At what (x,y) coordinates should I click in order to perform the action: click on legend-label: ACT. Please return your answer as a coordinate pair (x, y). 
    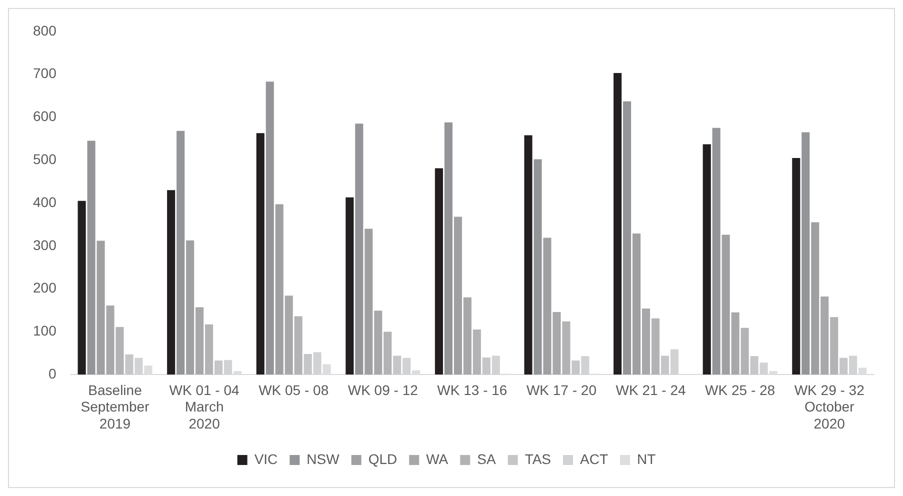
    Looking at the image, I should click on (594, 458).